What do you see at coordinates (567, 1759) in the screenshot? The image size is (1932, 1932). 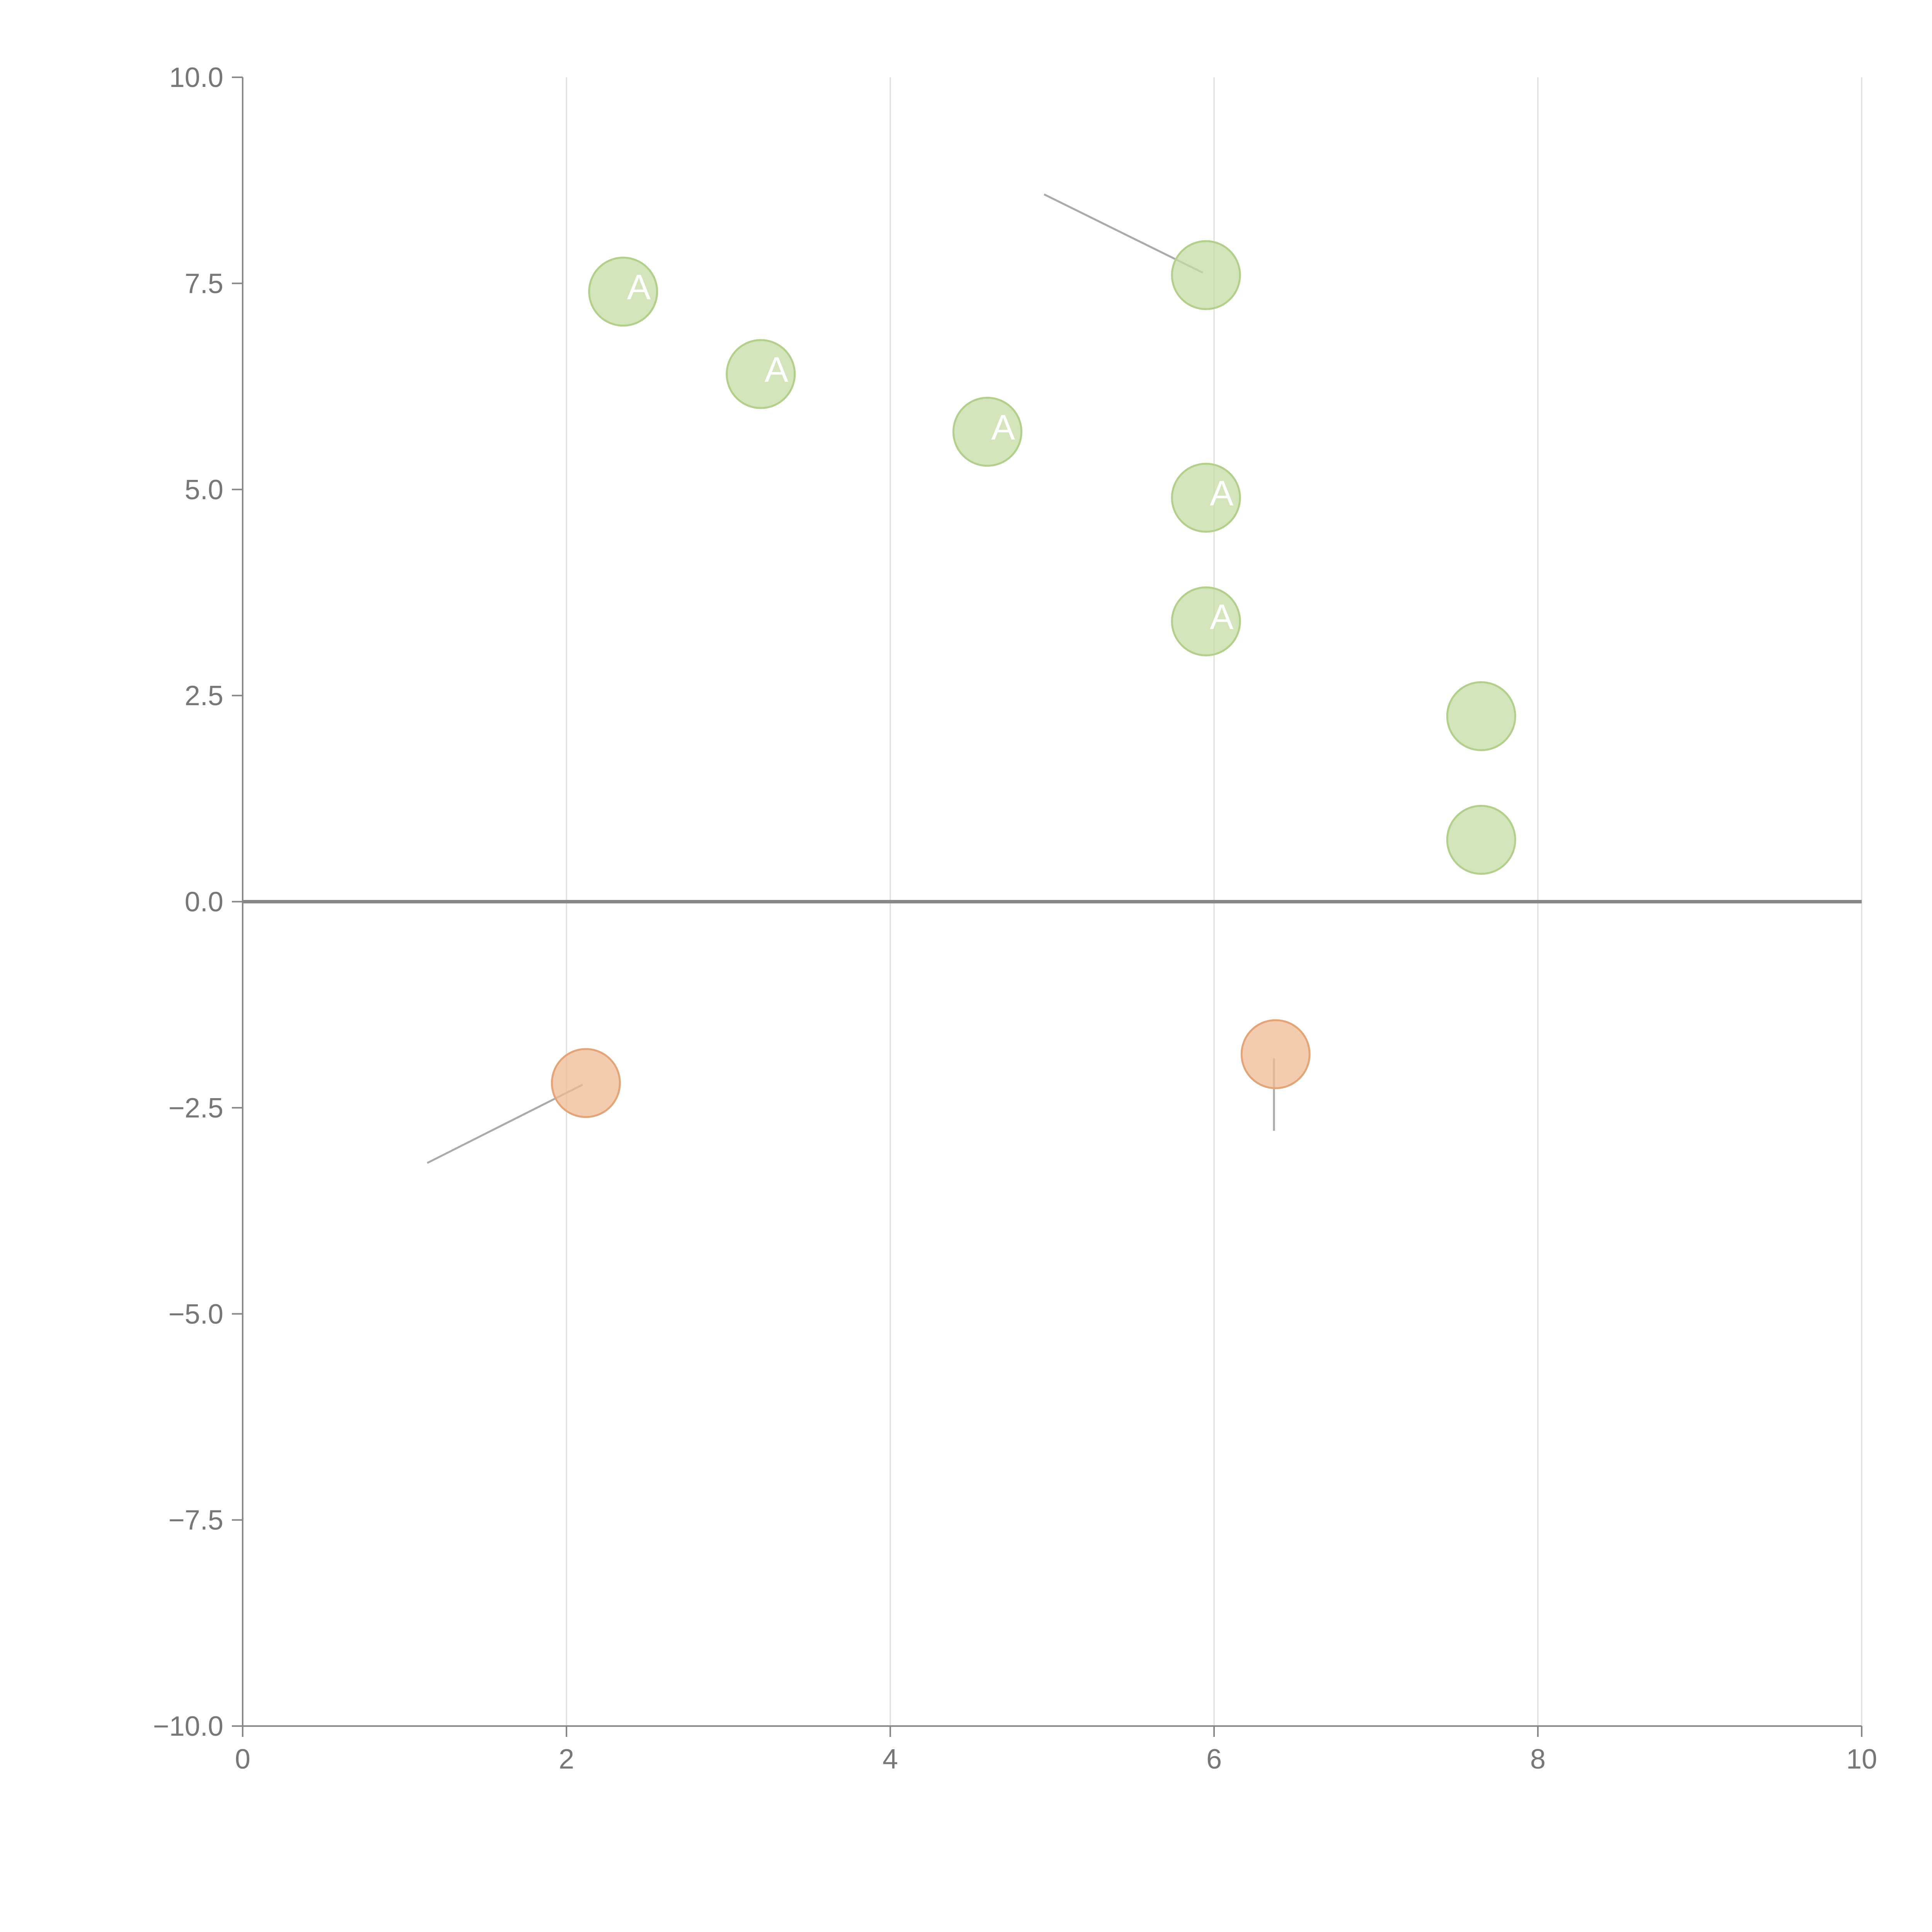 I see `x-tick-label: 2` at bounding box center [567, 1759].